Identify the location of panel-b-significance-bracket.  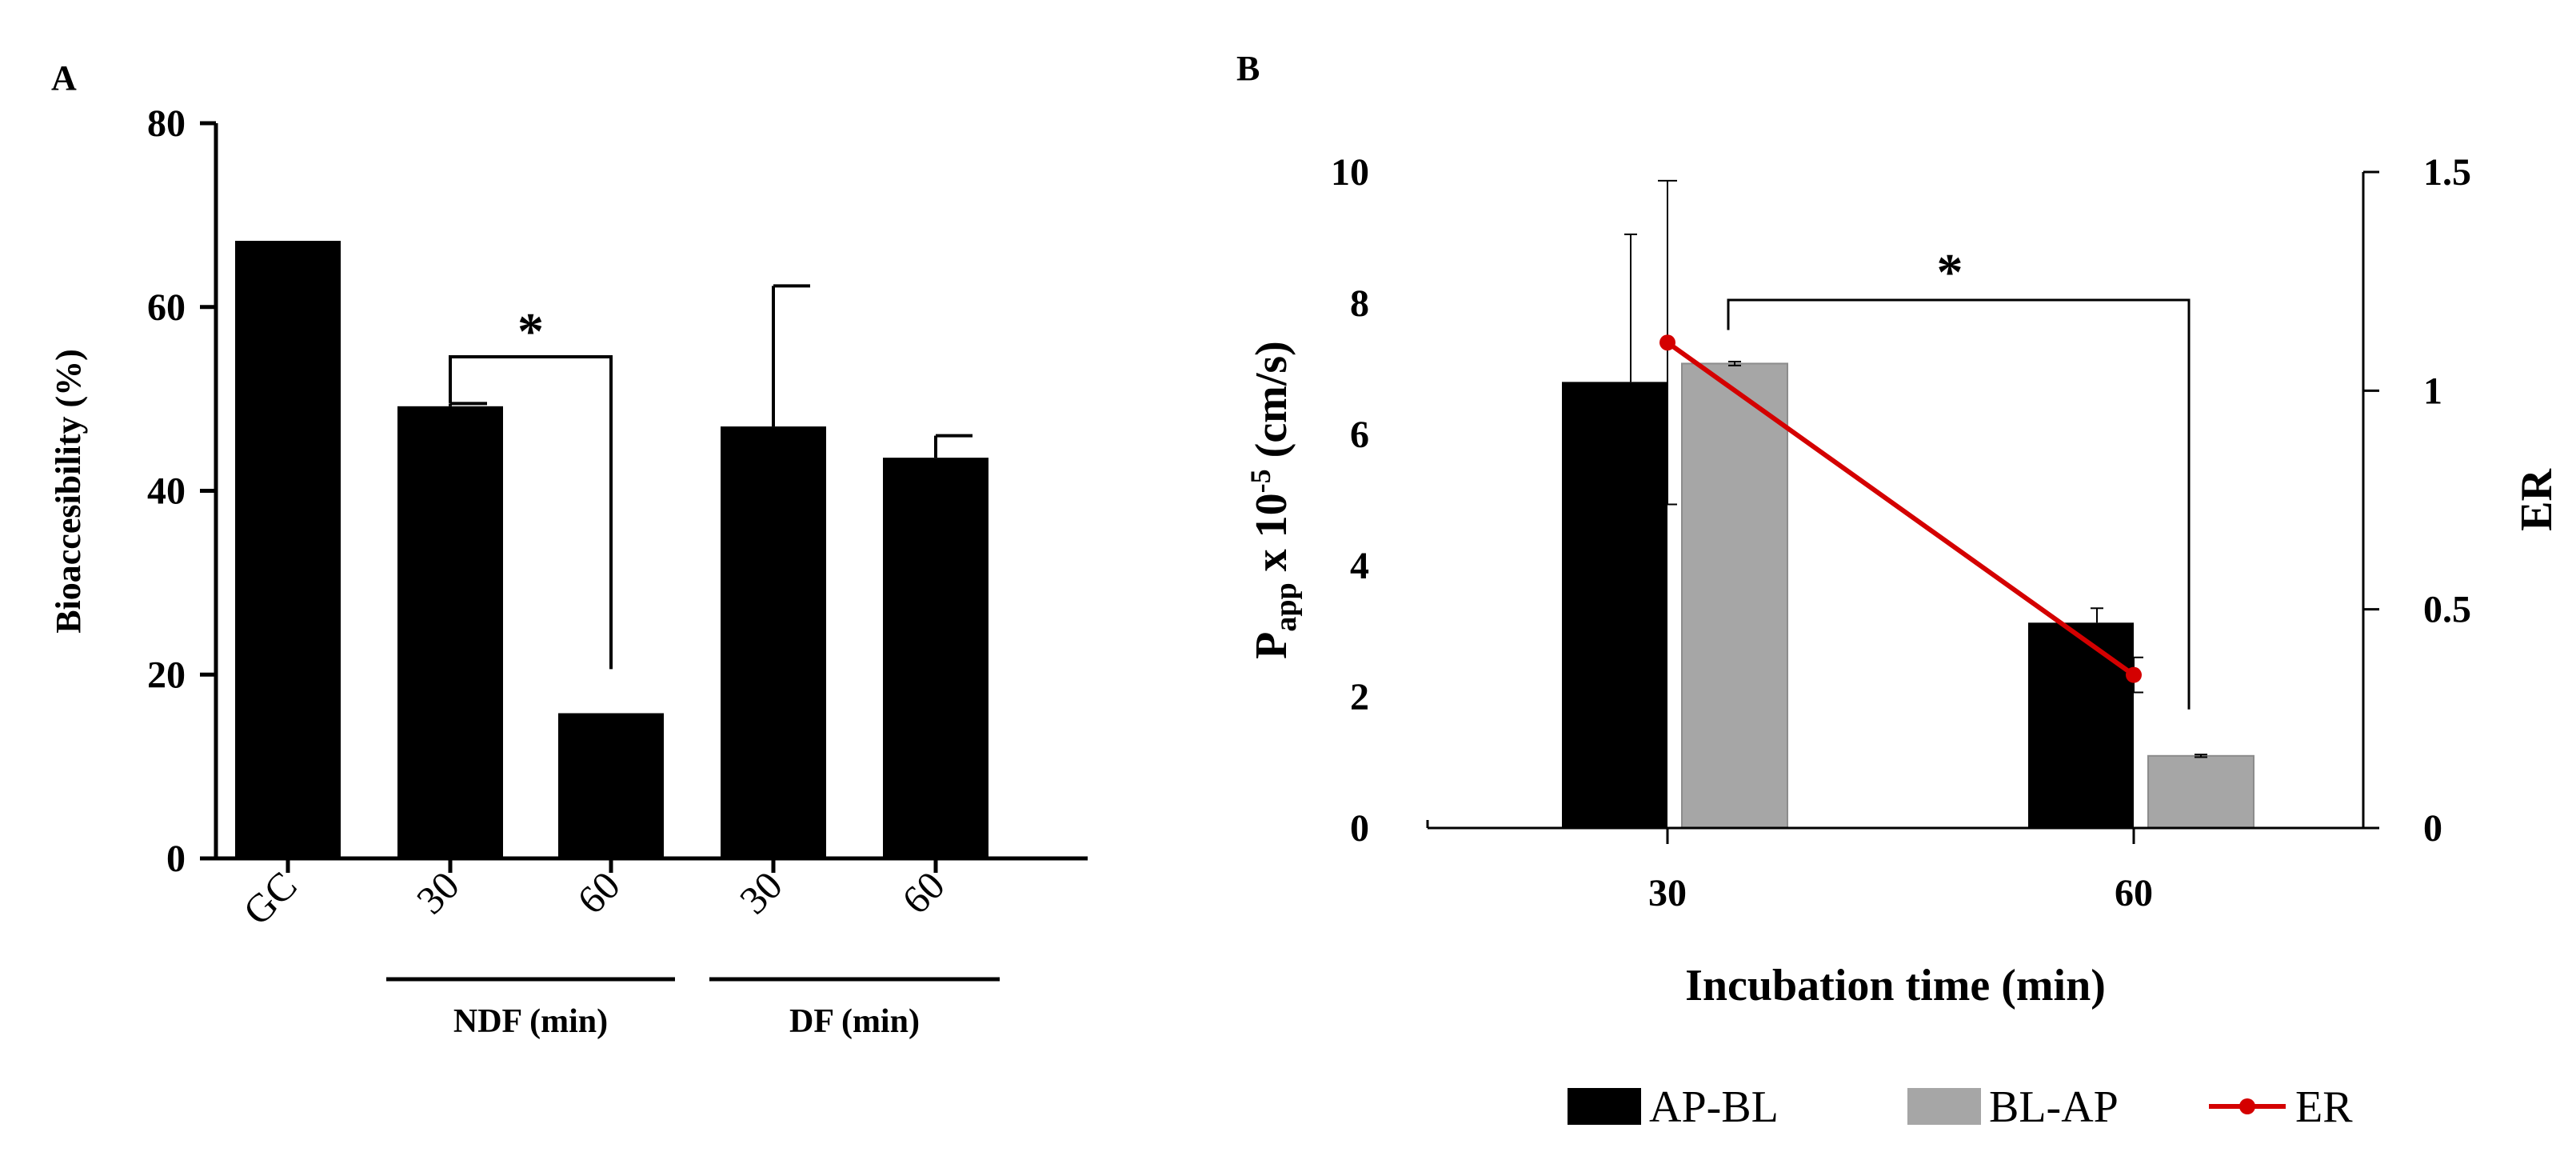
(1959, 504).